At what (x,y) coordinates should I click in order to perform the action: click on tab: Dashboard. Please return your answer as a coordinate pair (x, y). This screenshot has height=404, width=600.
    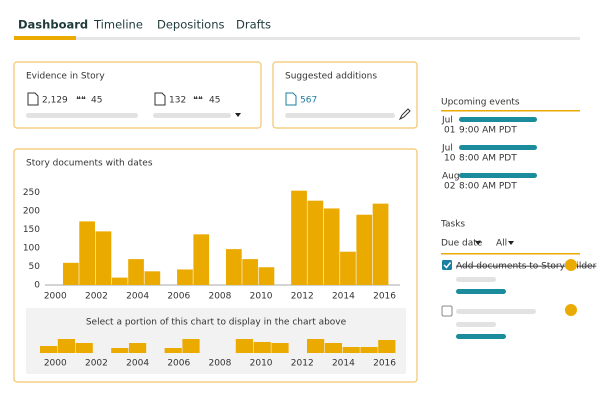
    Looking at the image, I should click on (53, 25).